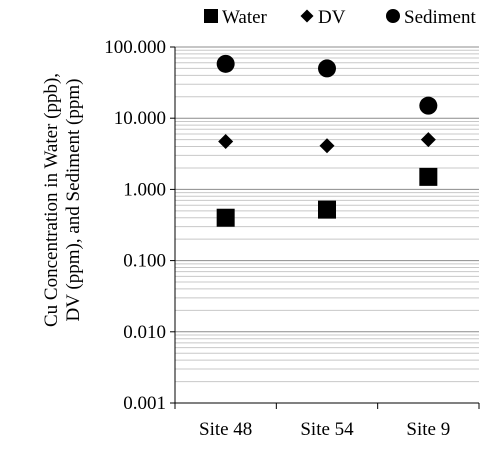 Image resolution: width=489 pixels, height=454 pixels. Describe the element at coordinates (332, 17) in the screenshot. I see `legend-label-dv: DV` at that location.